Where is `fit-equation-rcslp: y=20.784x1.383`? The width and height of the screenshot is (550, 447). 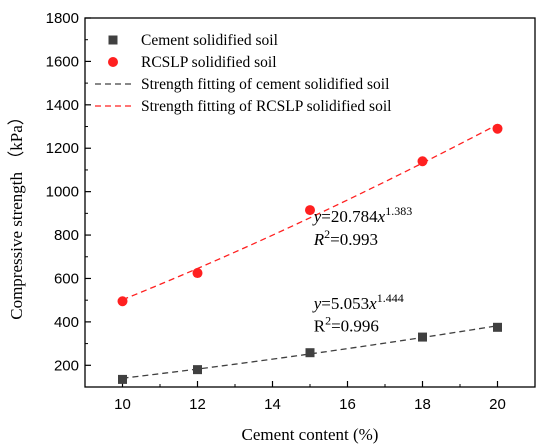
fit-equation-rcslp: y=20.784x1.383 is located at coordinates (362, 215).